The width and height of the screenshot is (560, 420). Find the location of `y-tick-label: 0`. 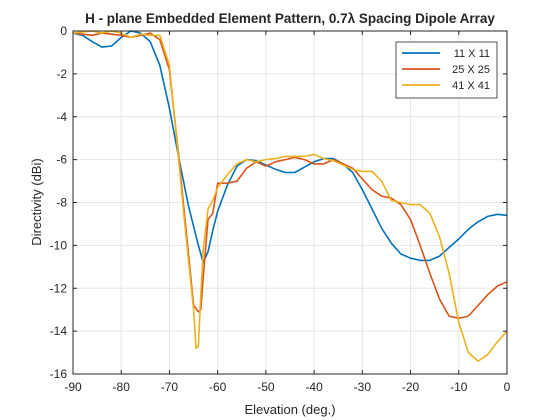

y-tick-label: 0 is located at coordinates (63, 31).